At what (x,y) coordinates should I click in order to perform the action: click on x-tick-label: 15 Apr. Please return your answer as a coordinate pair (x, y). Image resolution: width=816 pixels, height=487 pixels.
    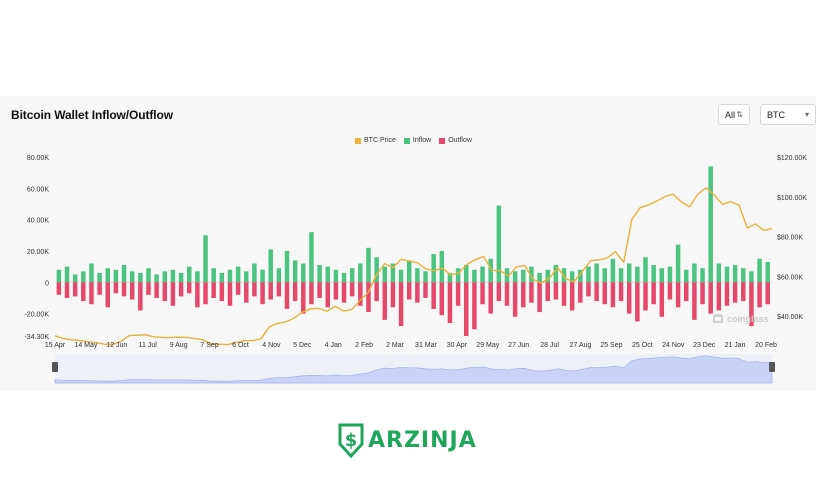
    Looking at the image, I should click on (55, 345).